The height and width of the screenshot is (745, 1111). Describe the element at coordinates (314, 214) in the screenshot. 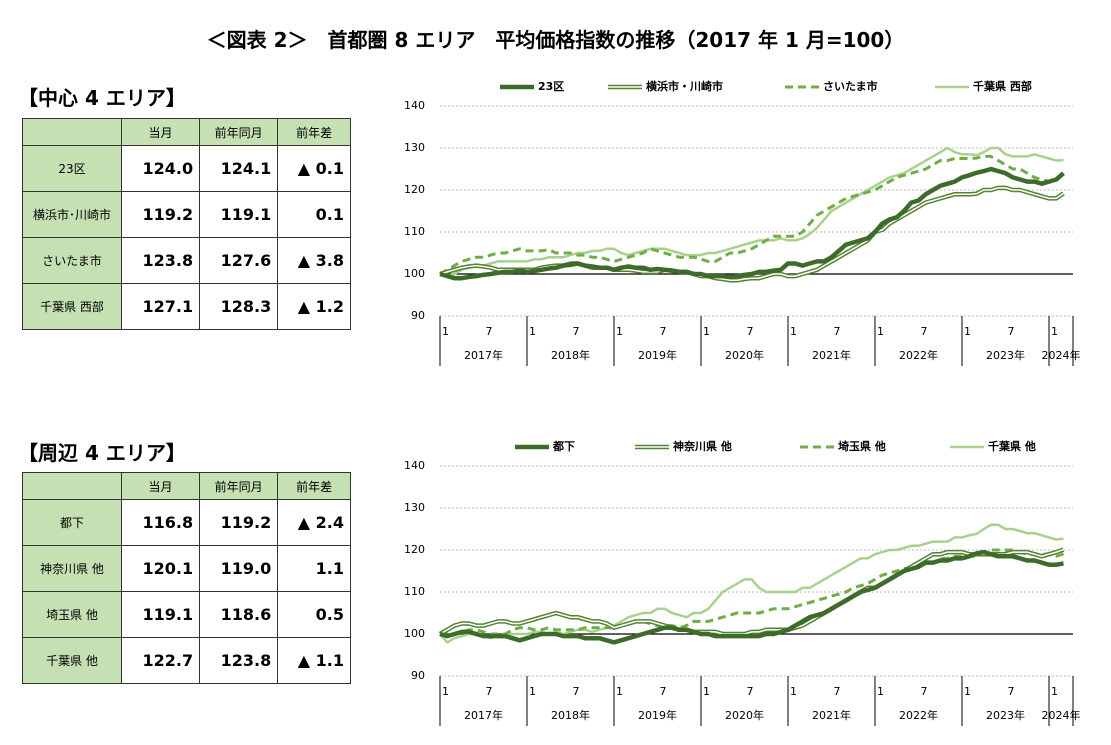

I see `value-cell: 0.1` at that location.